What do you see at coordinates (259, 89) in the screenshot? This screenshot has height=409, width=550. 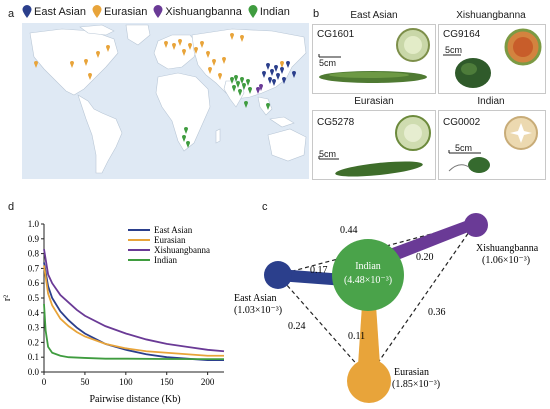 I see `xishuangbanna-sample-pins` at bounding box center [259, 89].